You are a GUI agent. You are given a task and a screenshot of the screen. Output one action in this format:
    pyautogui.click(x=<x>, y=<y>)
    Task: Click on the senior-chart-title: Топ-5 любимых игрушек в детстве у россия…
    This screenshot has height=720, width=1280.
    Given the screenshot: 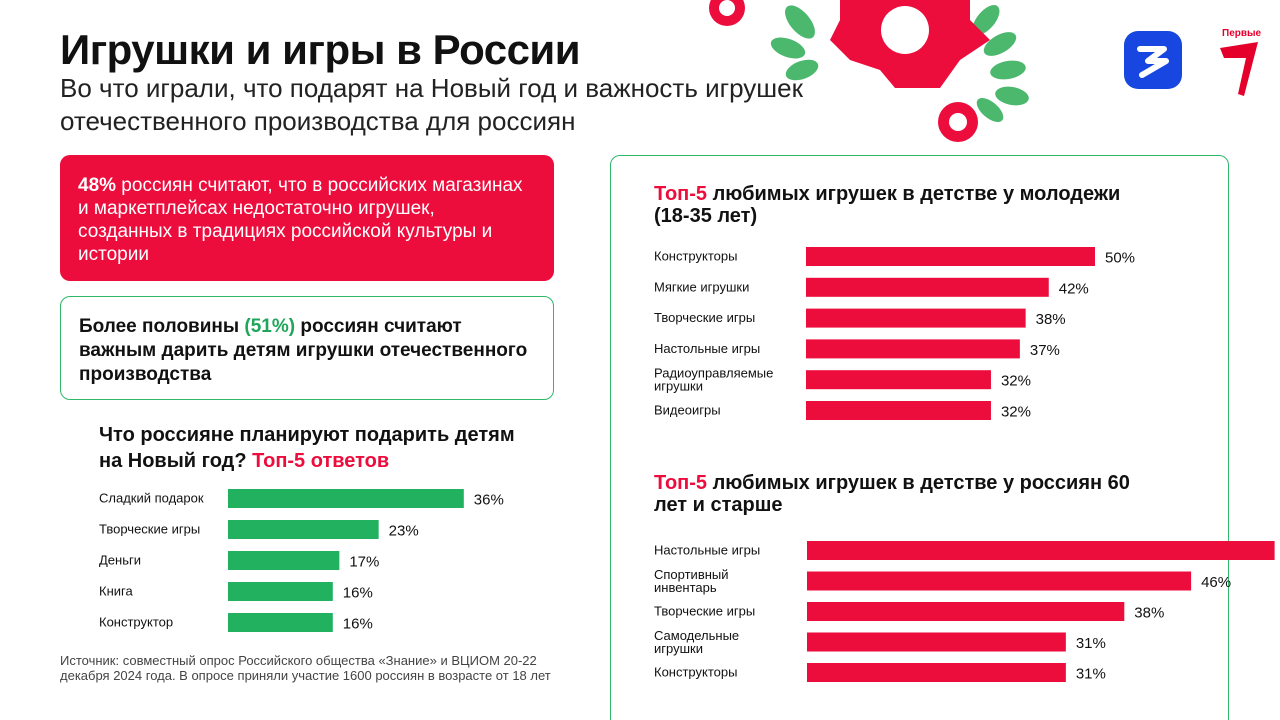 What is the action you would take?
    pyautogui.click(x=894, y=494)
    